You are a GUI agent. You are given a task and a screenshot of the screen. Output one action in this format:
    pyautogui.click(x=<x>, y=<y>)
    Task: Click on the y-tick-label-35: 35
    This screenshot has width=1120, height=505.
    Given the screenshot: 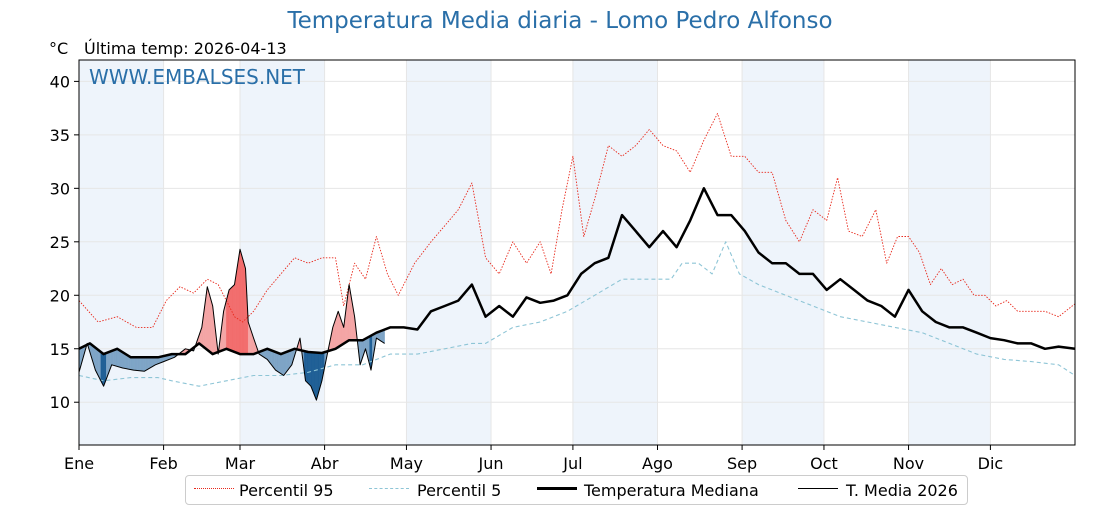 What is the action you would take?
    pyautogui.click(x=60, y=135)
    